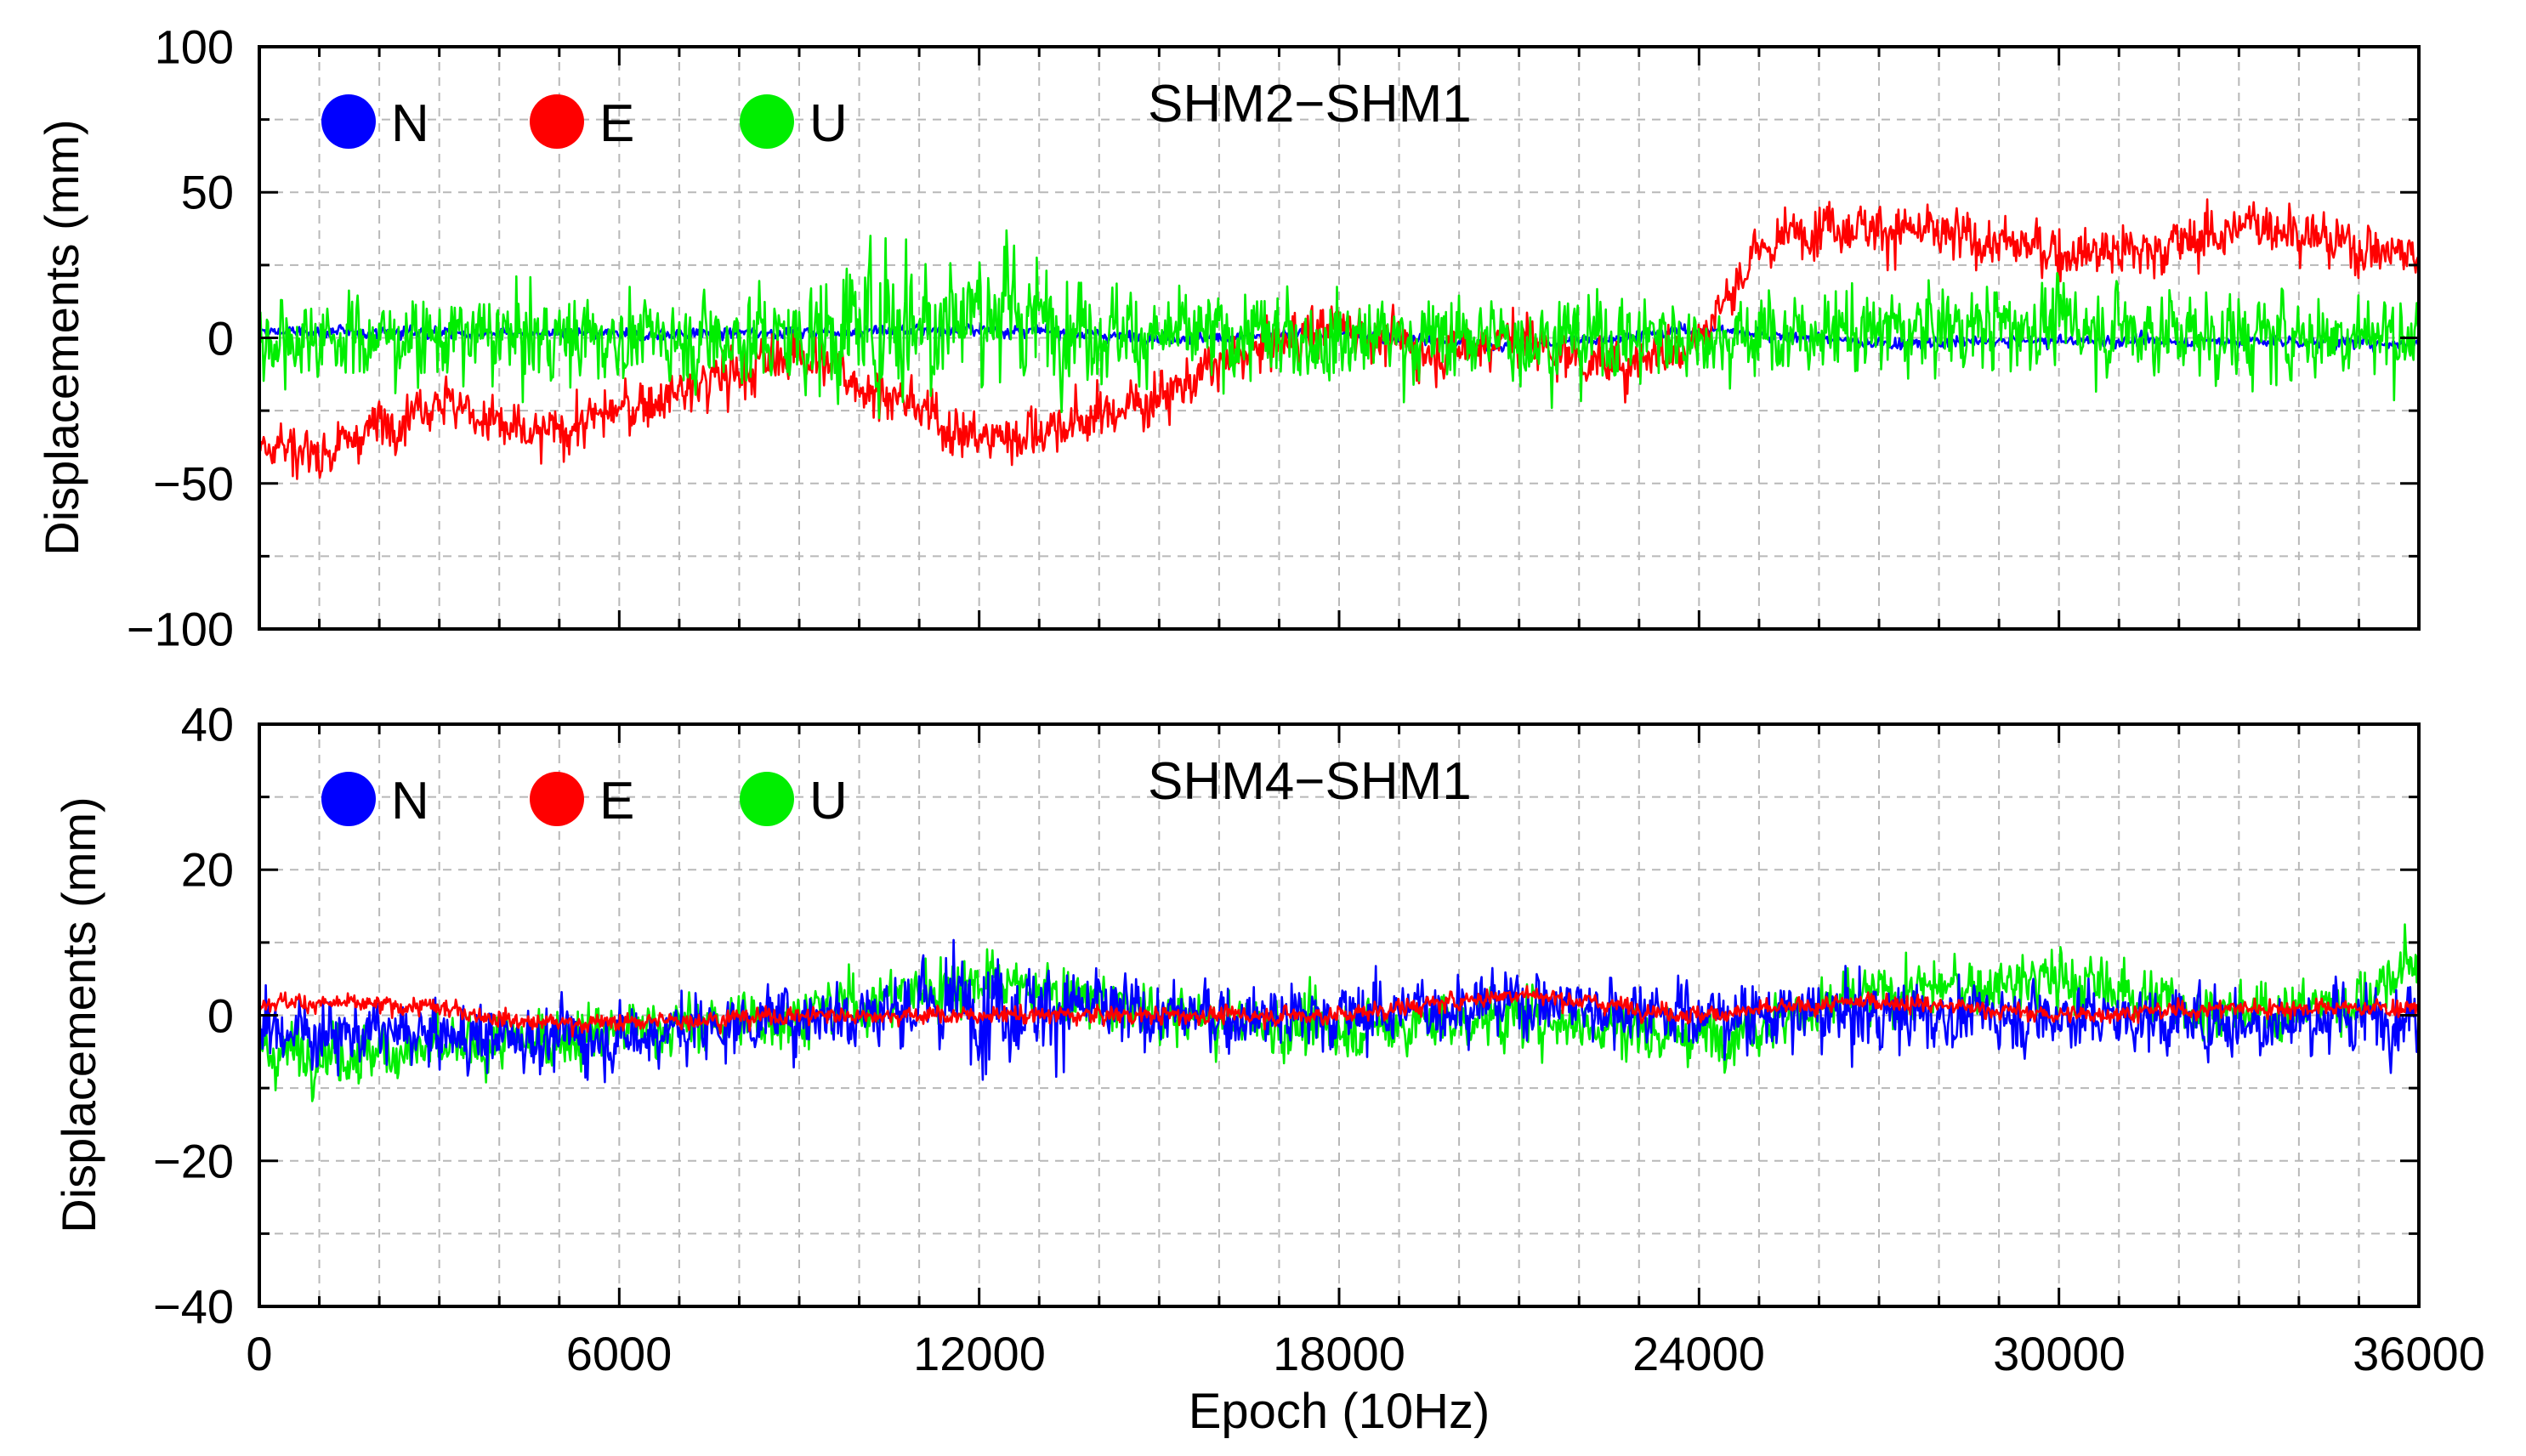  What do you see at coordinates (193, 1161) in the screenshot?
I see `y-tick-label: −20` at bounding box center [193, 1161].